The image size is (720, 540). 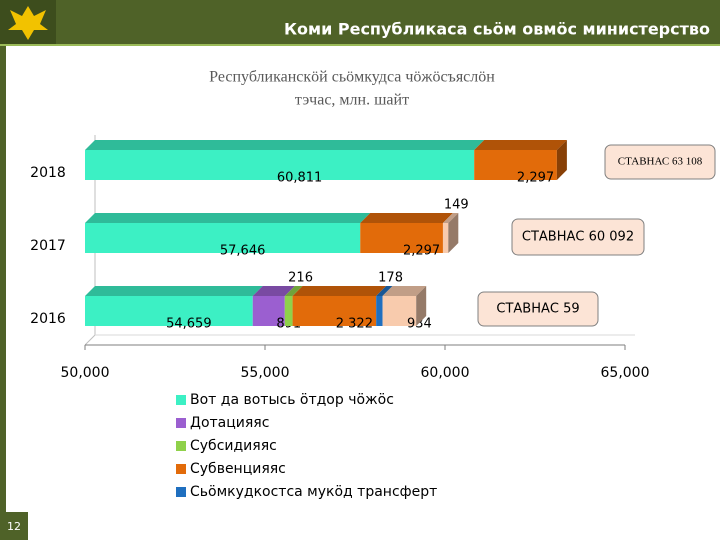 What do you see at coordinates (456, 205) in the screenshot?
I see `data-label: 149` at bounding box center [456, 205].